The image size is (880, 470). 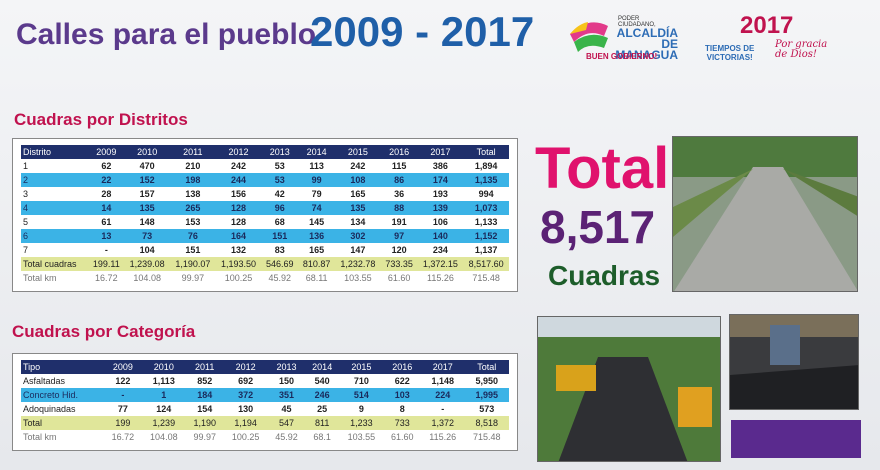 What do you see at coordinates (442, 367) in the screenshot?
I see `table-cell: 2017` at bounding box center [442, 367].